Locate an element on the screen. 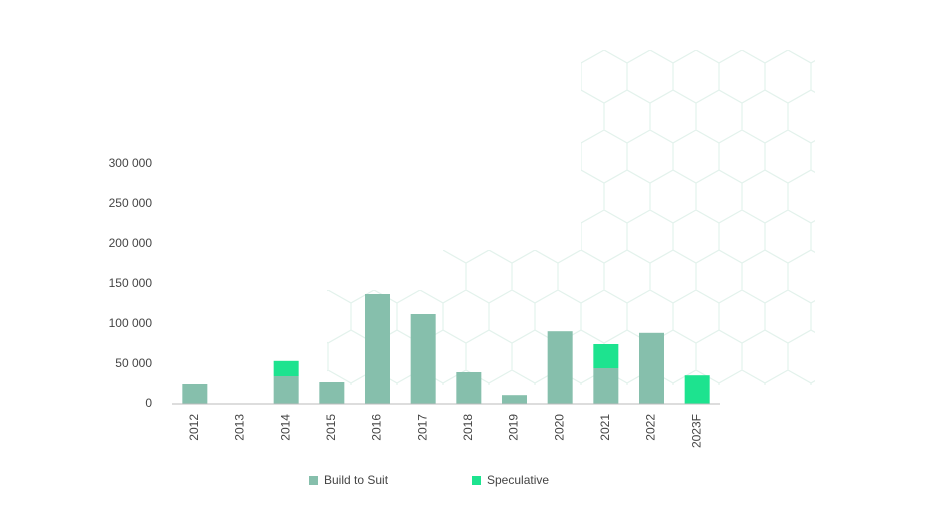  x-tick-label: 2017 is located at coordinates (422, 427).